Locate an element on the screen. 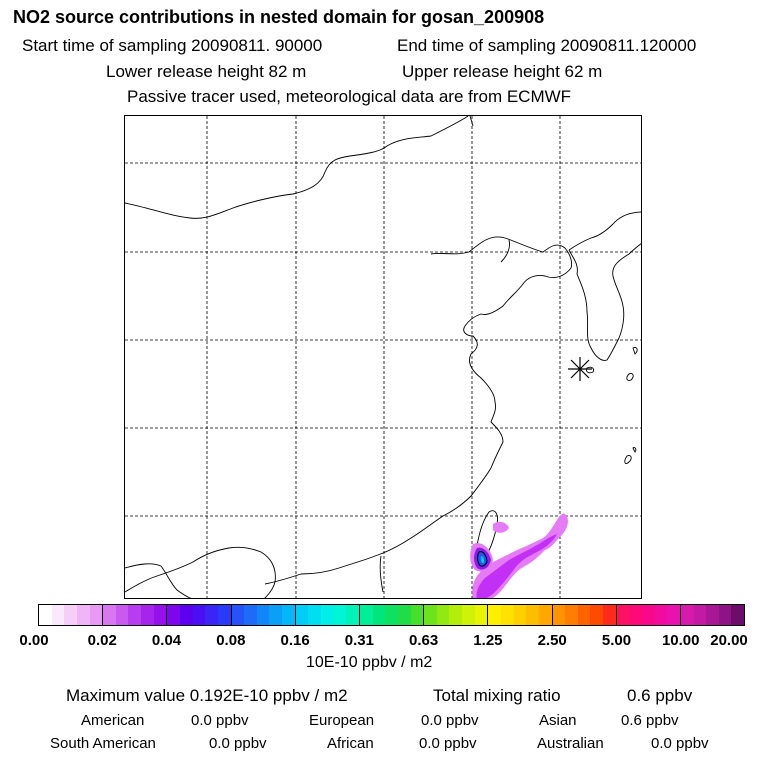 This screenshot has width=768, height=768. island-japan2 is located at coordinates (635, 351).